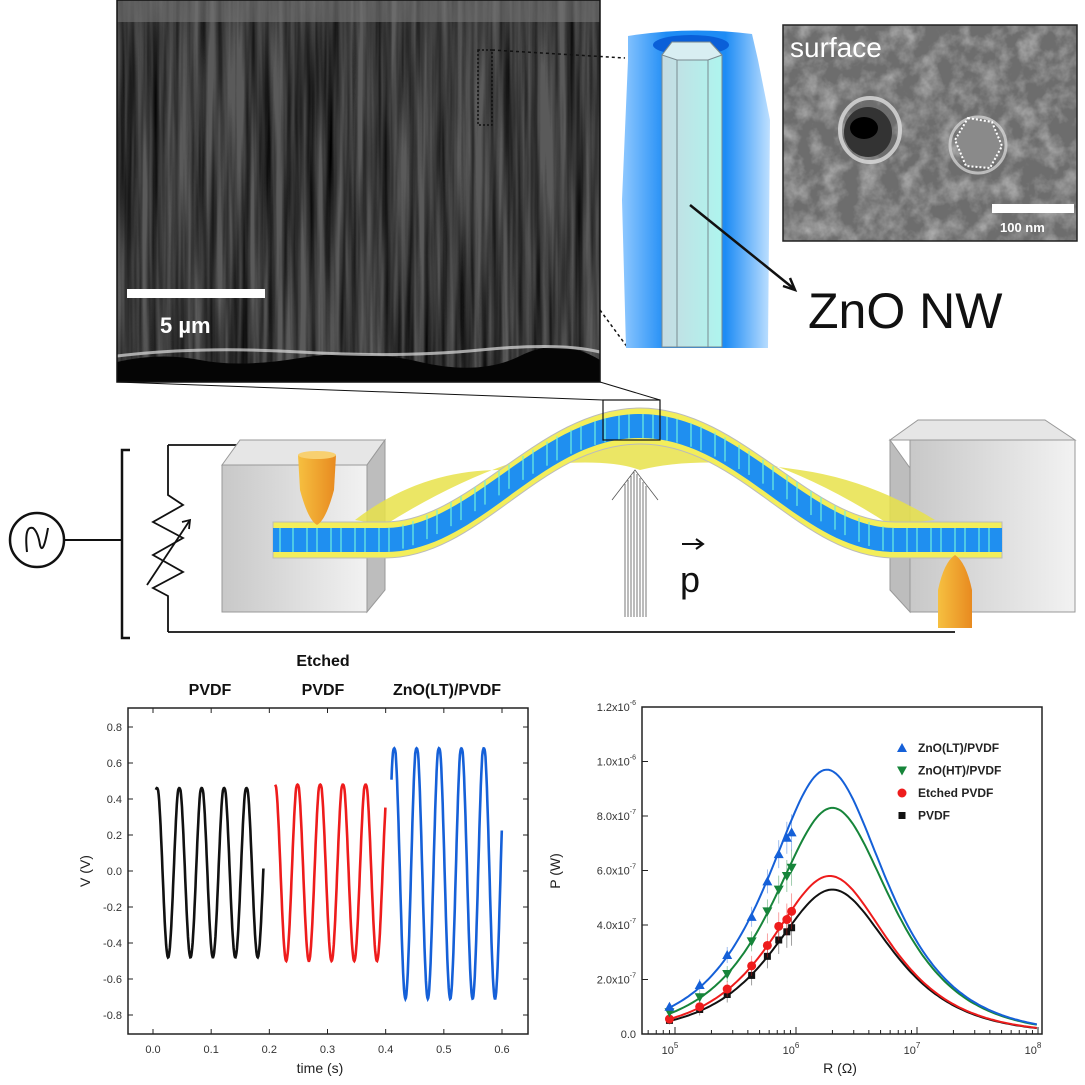  I want to click on surface-scale-bar, so click(1033, 208).